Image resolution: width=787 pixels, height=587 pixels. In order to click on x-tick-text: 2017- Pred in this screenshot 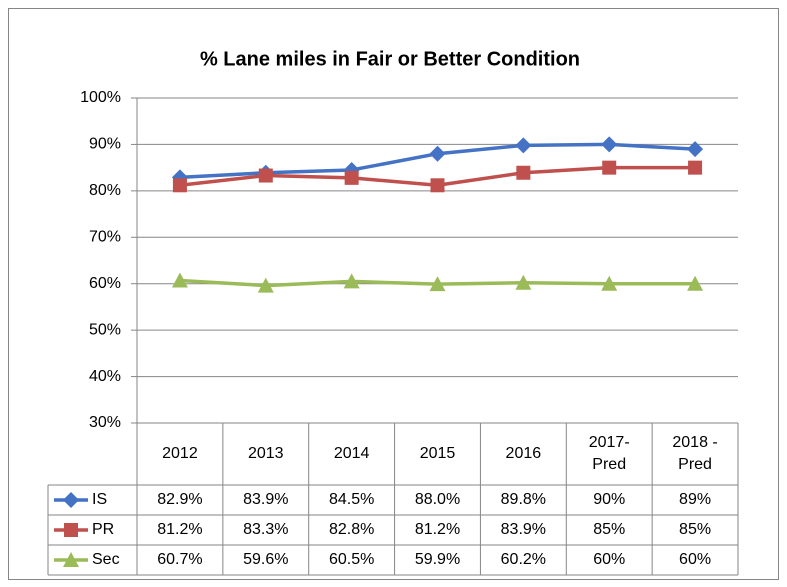, I will do `click(609, 453)`.